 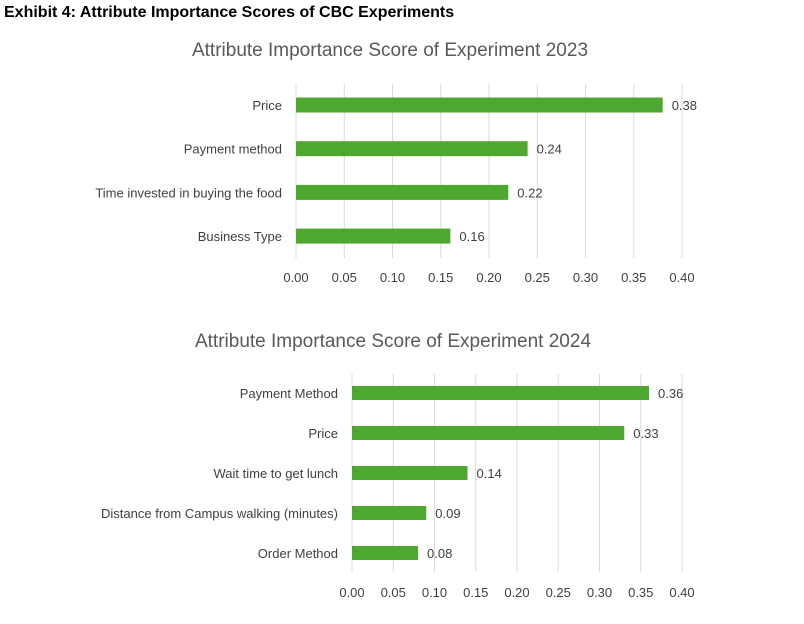 I want to click on category-label: Business Type, so click(x=240, y=236).